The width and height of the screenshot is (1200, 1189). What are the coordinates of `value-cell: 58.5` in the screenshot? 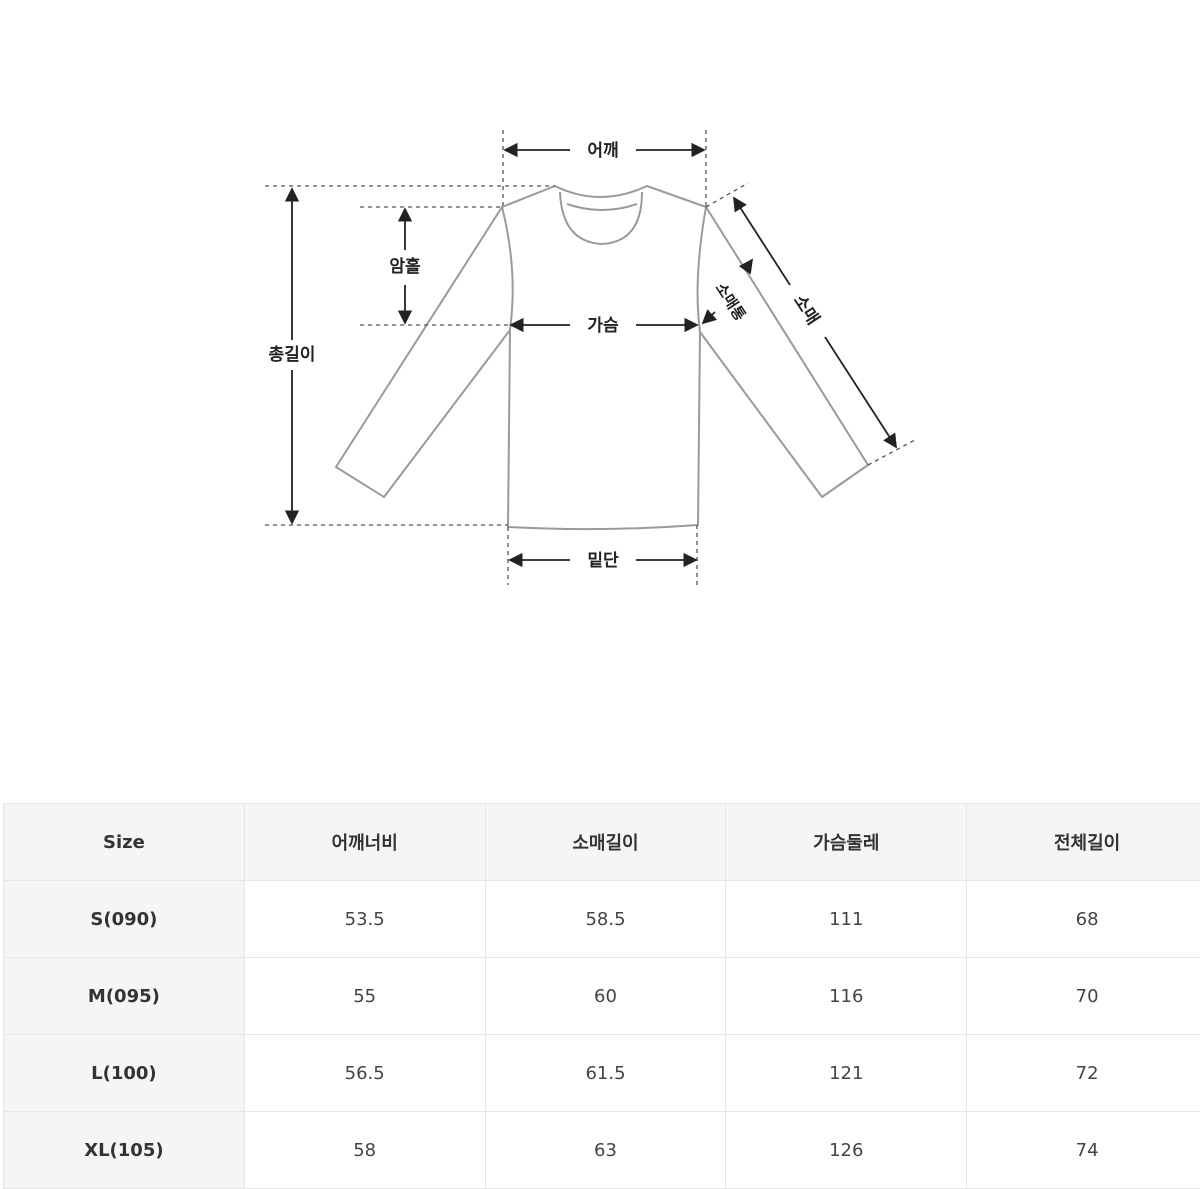 It's located at (605, 919).